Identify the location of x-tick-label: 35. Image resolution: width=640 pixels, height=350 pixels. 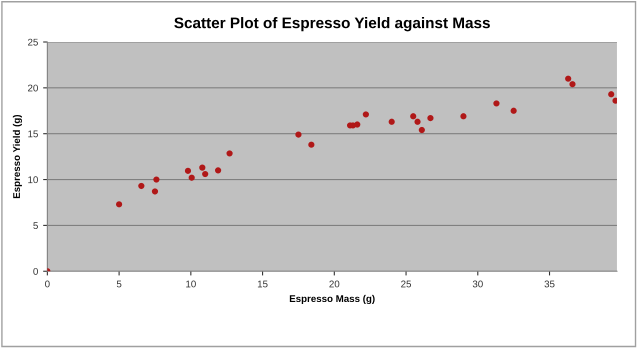
(549, 284).